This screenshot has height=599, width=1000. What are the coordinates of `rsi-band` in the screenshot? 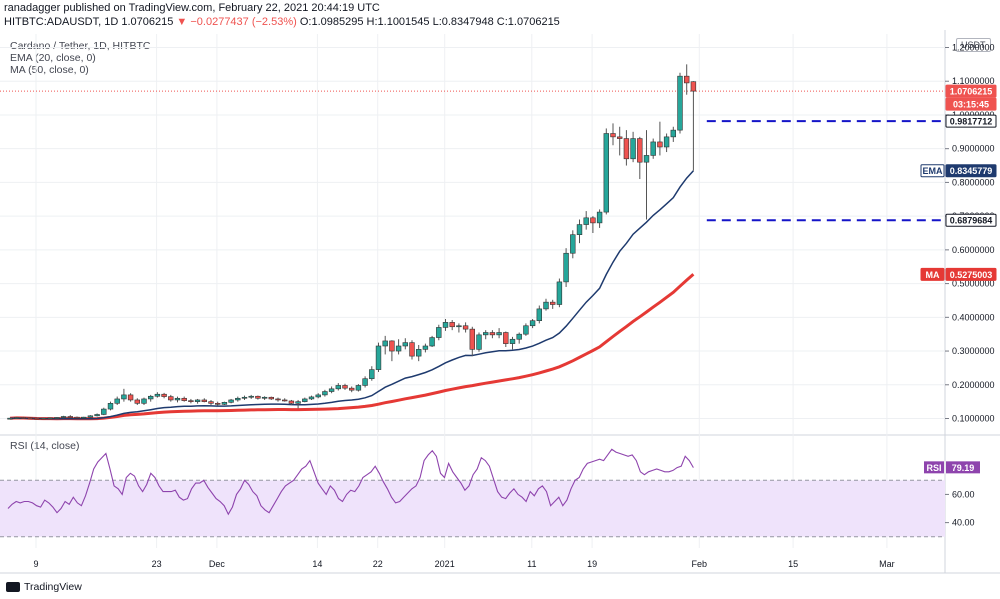 It's located at (472, 508).